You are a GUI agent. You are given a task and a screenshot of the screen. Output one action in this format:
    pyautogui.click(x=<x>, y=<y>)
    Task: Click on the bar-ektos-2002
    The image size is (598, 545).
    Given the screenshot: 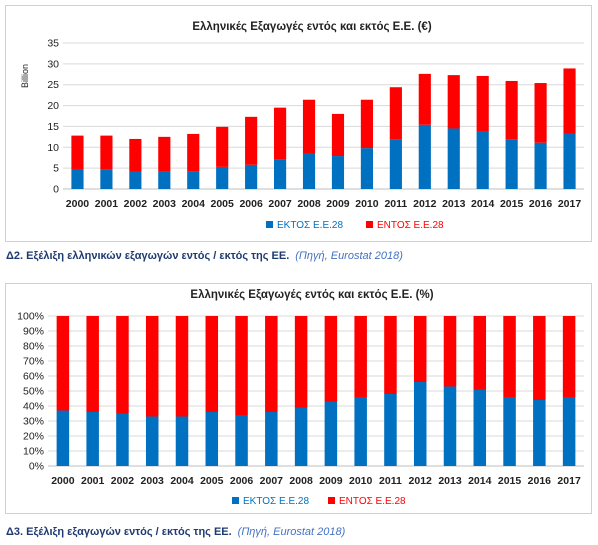 What is the action you would take?
    pyautogui.click(x=135, y=180)
    